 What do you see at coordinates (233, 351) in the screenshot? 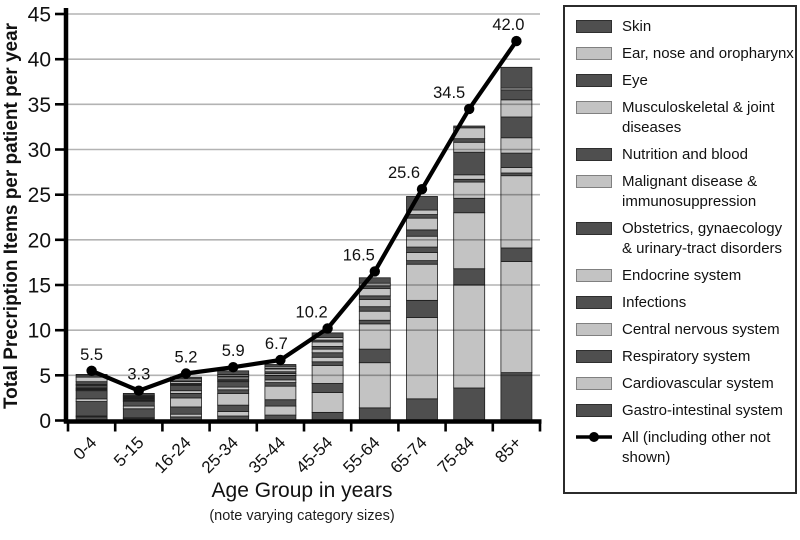
I see `point-value-label: 5.9` at bounding box center [233, 351].